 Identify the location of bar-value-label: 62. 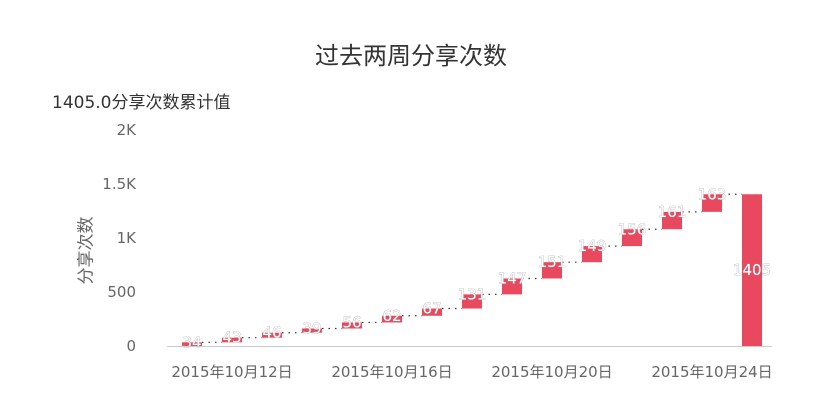
(391, 316).